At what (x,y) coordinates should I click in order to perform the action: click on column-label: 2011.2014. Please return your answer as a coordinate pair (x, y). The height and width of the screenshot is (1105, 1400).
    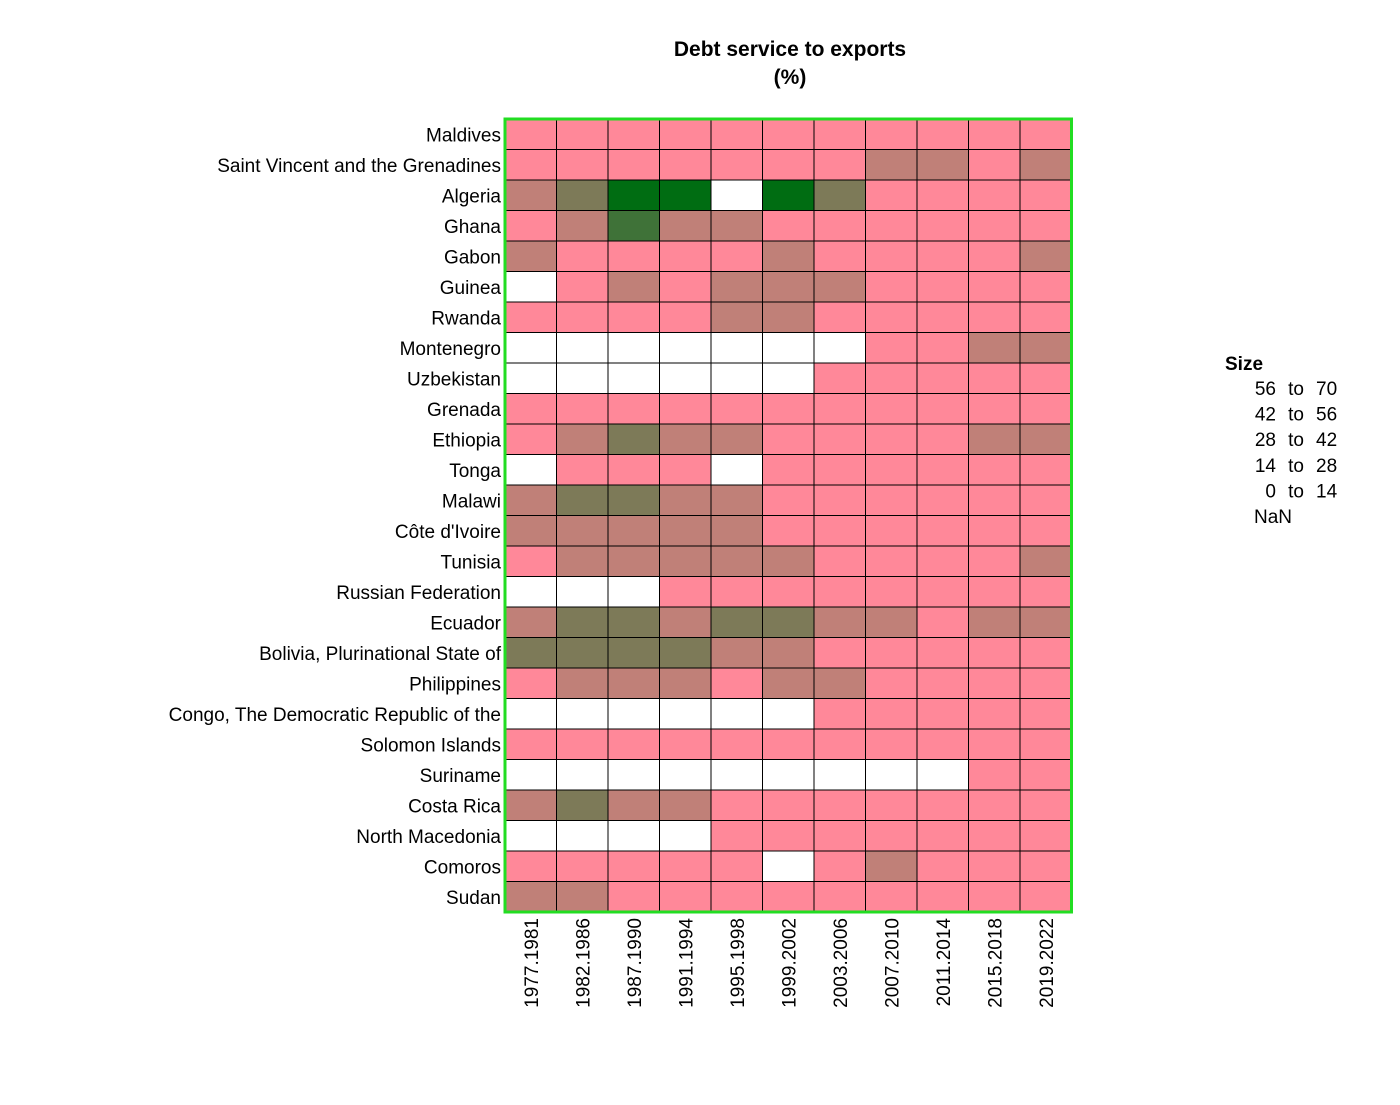
    Looking at the image, I should click on (944, 962).